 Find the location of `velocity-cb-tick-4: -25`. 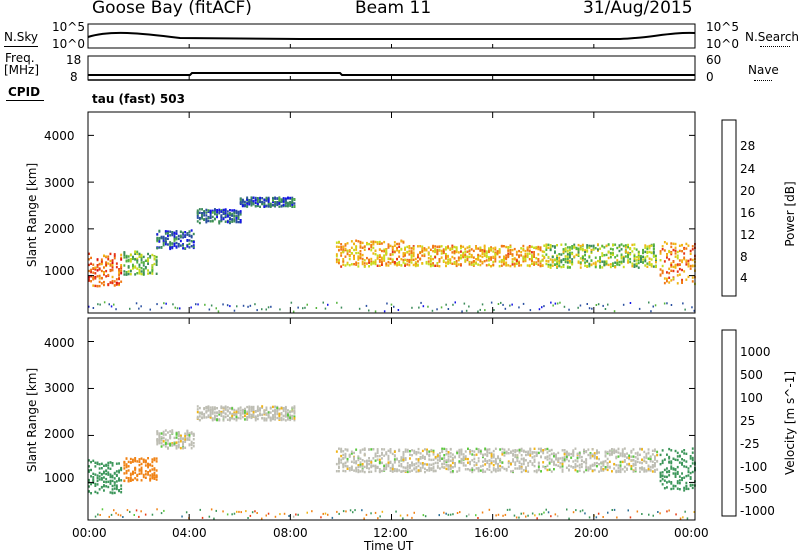

velocity-cb-tick-4: -25 is located at coordinates (750, 444).